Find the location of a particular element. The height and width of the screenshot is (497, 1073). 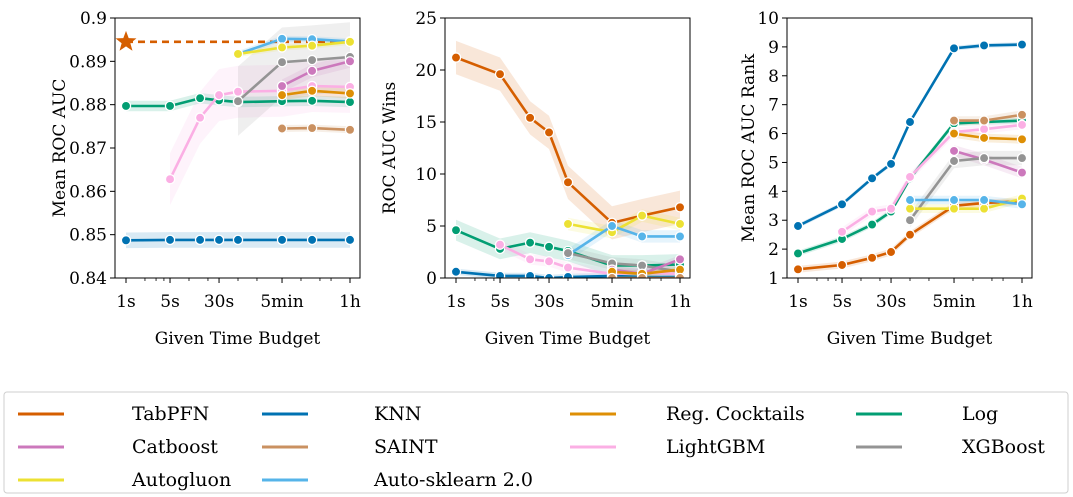

legend-entry-lightgbm: LightGBM is located at coordinates (667, 447).